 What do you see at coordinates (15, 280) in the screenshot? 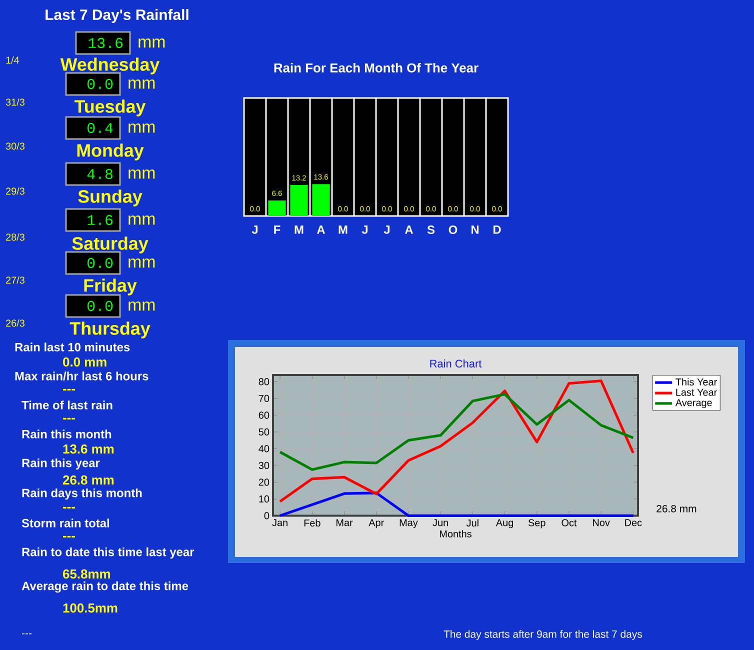
I see `text: 27/3` at bounding box center [15, 280].